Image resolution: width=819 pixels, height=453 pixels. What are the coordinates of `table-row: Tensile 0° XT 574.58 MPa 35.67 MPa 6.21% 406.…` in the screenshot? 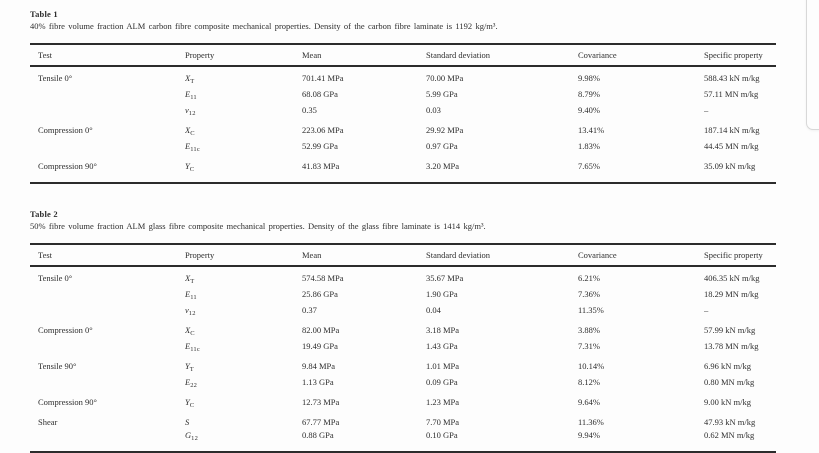 It's located at (407, 280).